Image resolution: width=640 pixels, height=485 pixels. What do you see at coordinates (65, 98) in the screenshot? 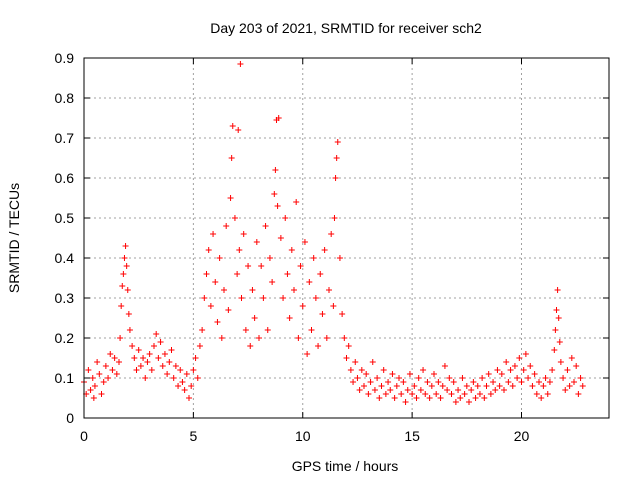
I see `y-tick-label: 0.8` at bounding box center [65, 98].